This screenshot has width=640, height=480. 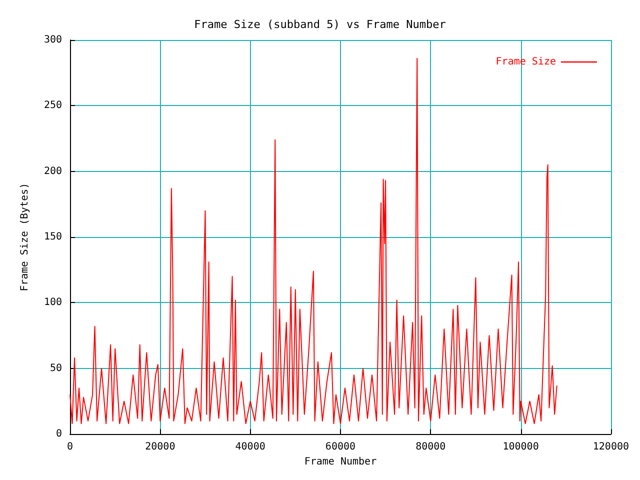 What do you see at coordinates (340, 462) in the screenshot?
I see `x-axis-title: Frame Number` at bounding box center [340, 462].